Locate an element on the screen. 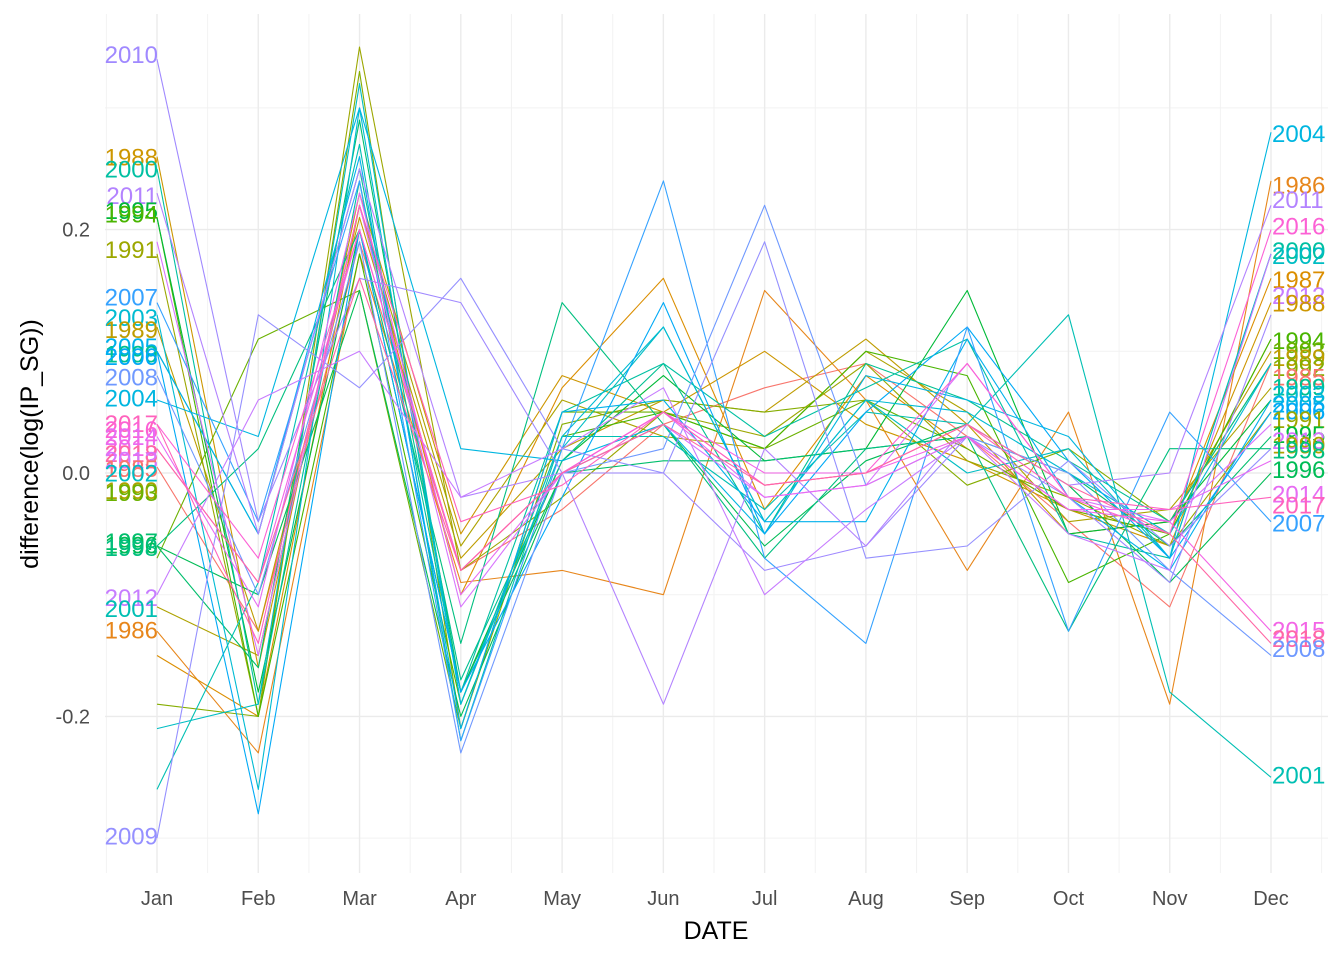  year-label-left: 2010 is located at coordinates (131, 55).